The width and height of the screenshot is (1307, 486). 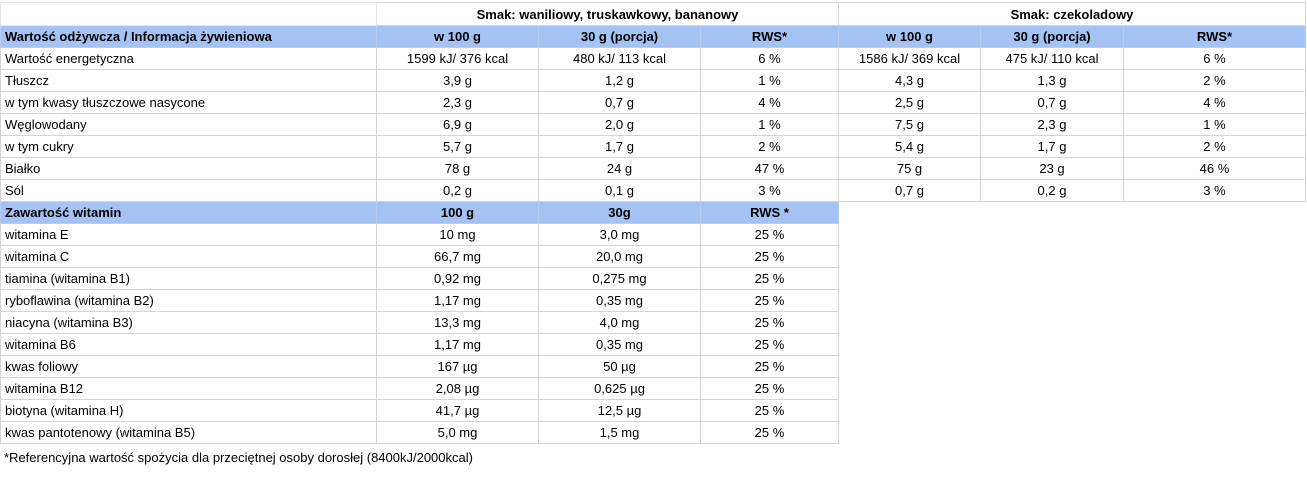 I want to click on per-100g-b: 2,5 g, so click(x=909, y=102).